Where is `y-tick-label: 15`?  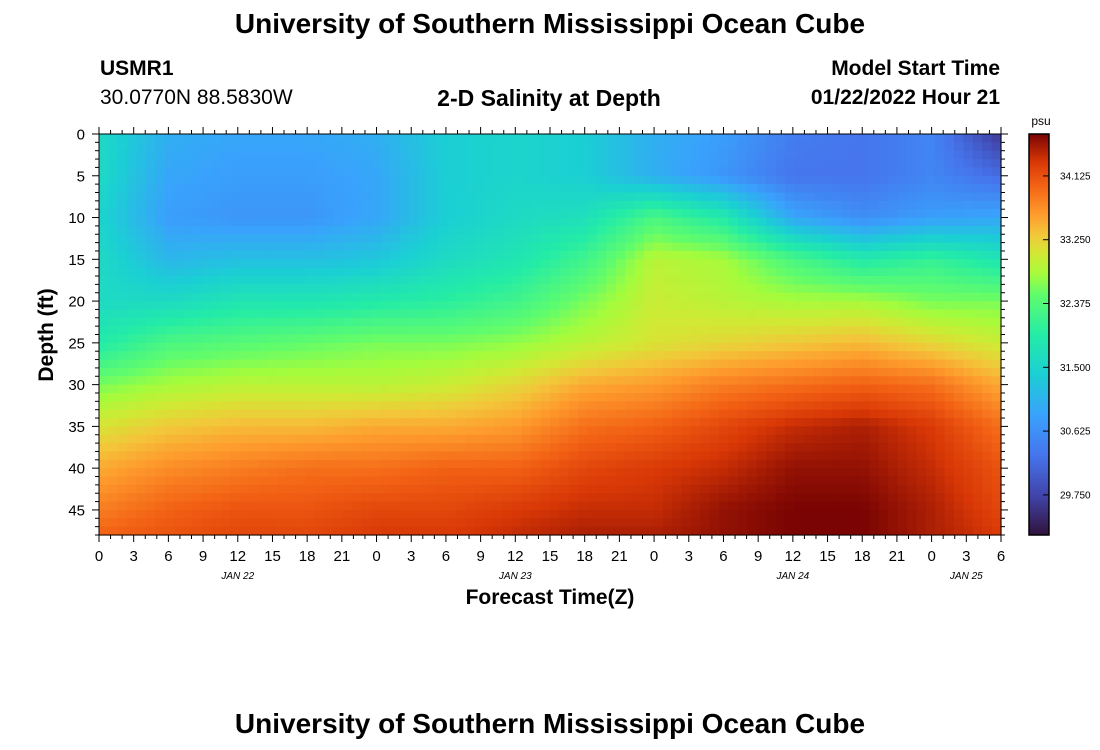 y-tick-label: 15 is located at coordinates (76, 260).